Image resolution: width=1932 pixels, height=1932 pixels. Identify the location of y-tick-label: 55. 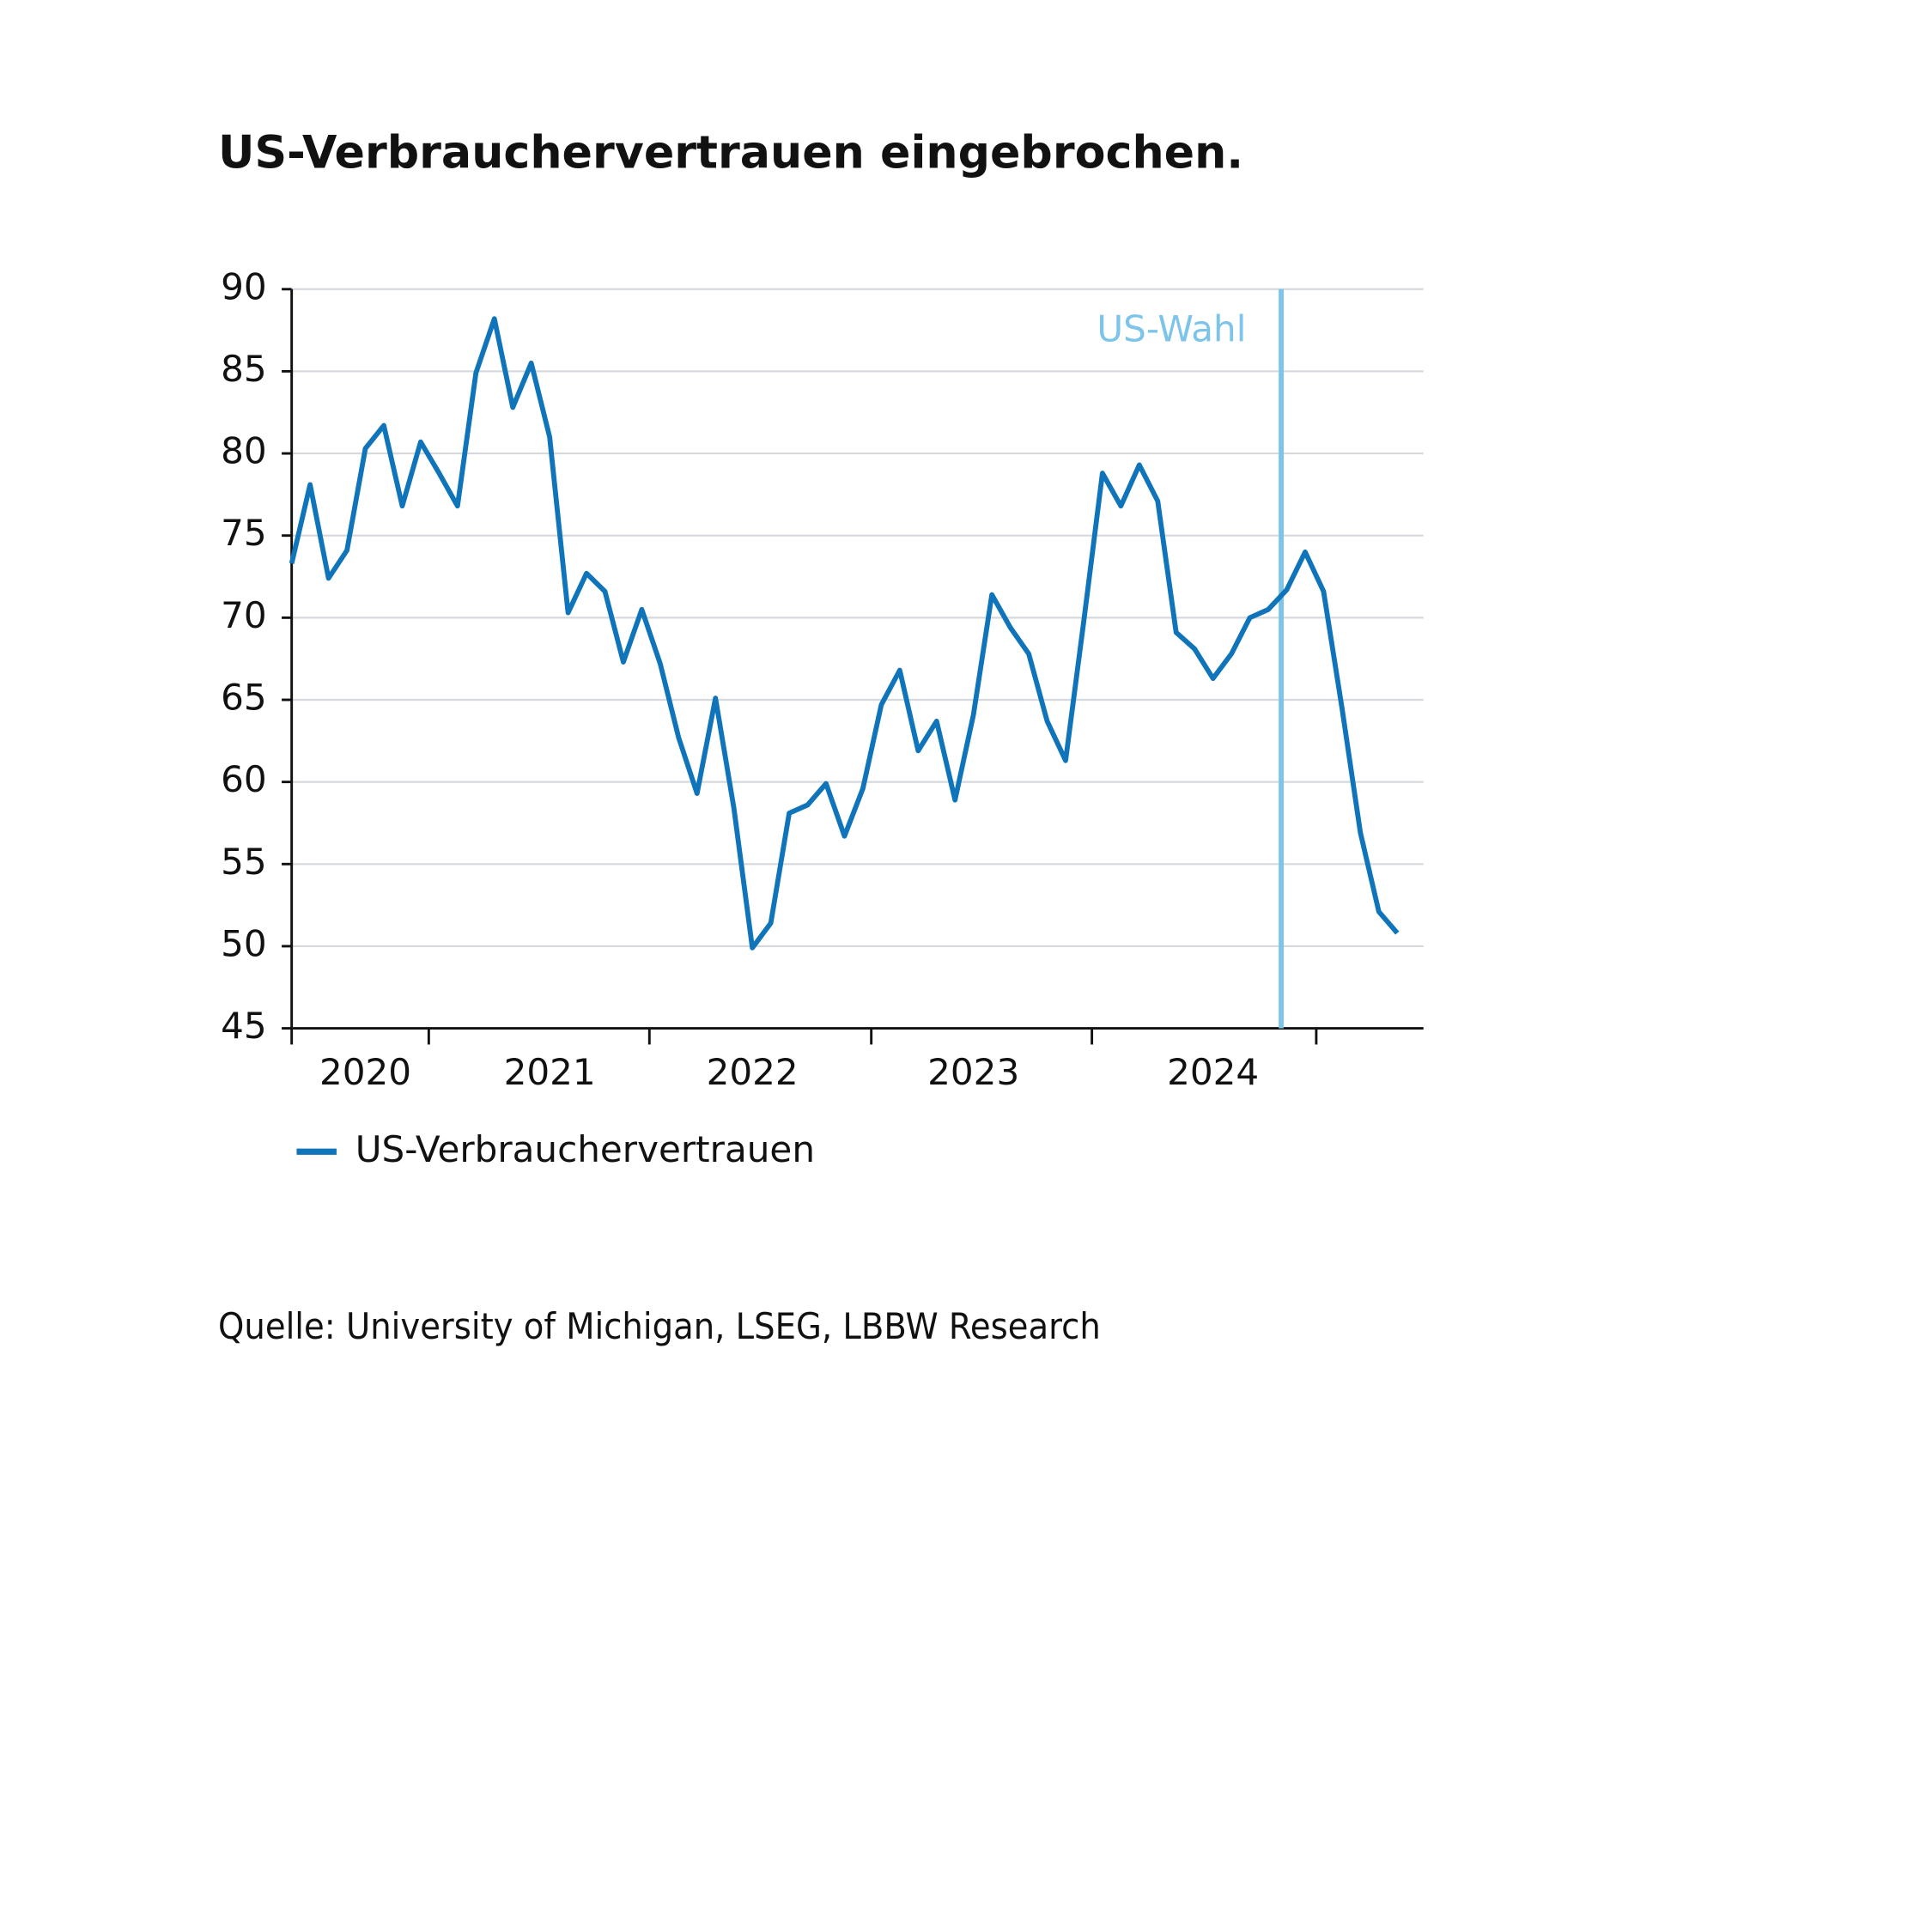
(244, 862).